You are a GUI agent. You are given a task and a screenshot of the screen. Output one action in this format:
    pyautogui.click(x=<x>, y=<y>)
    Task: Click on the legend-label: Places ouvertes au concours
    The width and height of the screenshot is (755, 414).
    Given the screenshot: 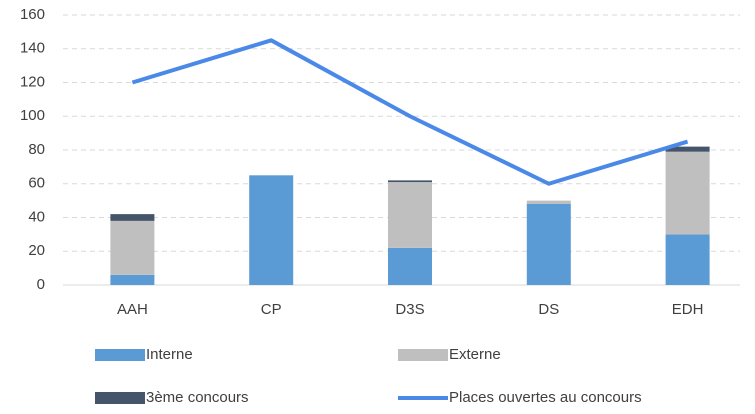 What is the action you would take?
    pyautogui.click(x=545, y=397)
    